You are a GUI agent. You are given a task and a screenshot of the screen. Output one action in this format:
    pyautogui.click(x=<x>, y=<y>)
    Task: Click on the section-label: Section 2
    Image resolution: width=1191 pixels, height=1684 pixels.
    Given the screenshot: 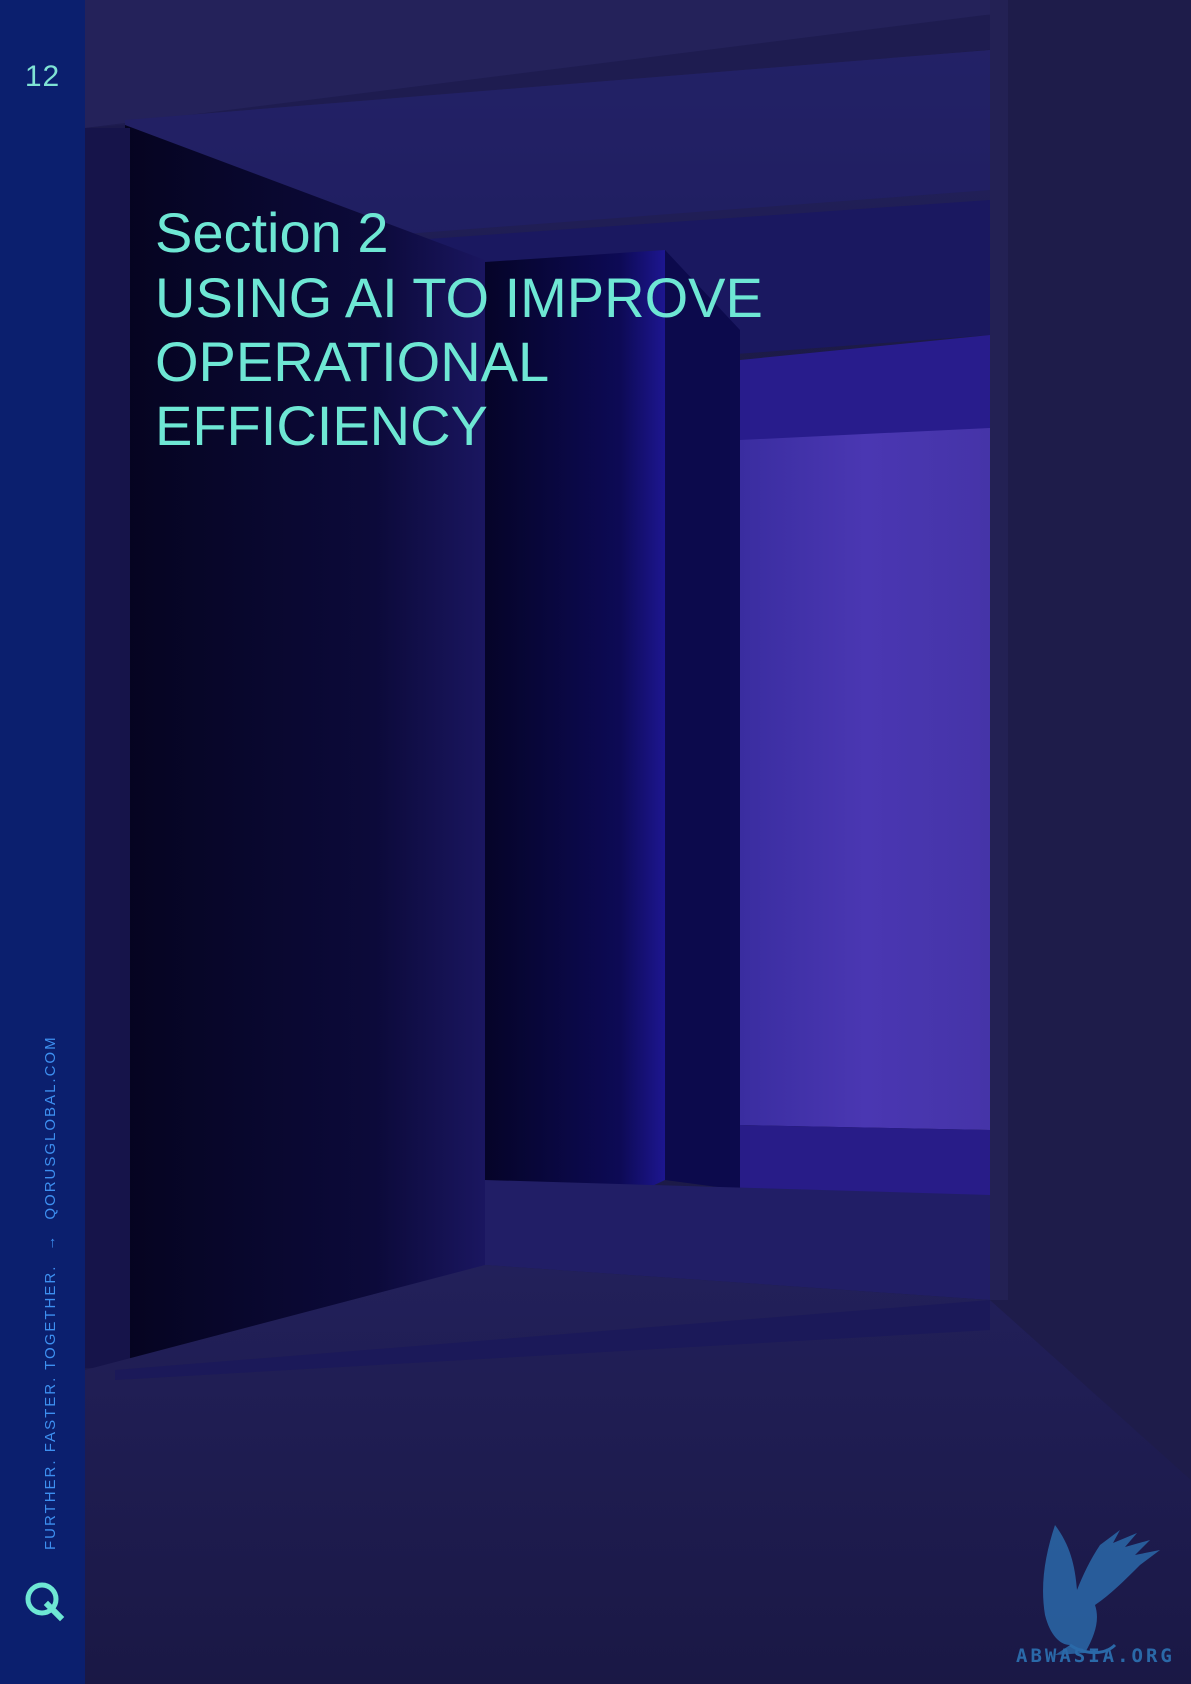 What is the action you would take?
    pyautogui.click(x=272, y=232)
    